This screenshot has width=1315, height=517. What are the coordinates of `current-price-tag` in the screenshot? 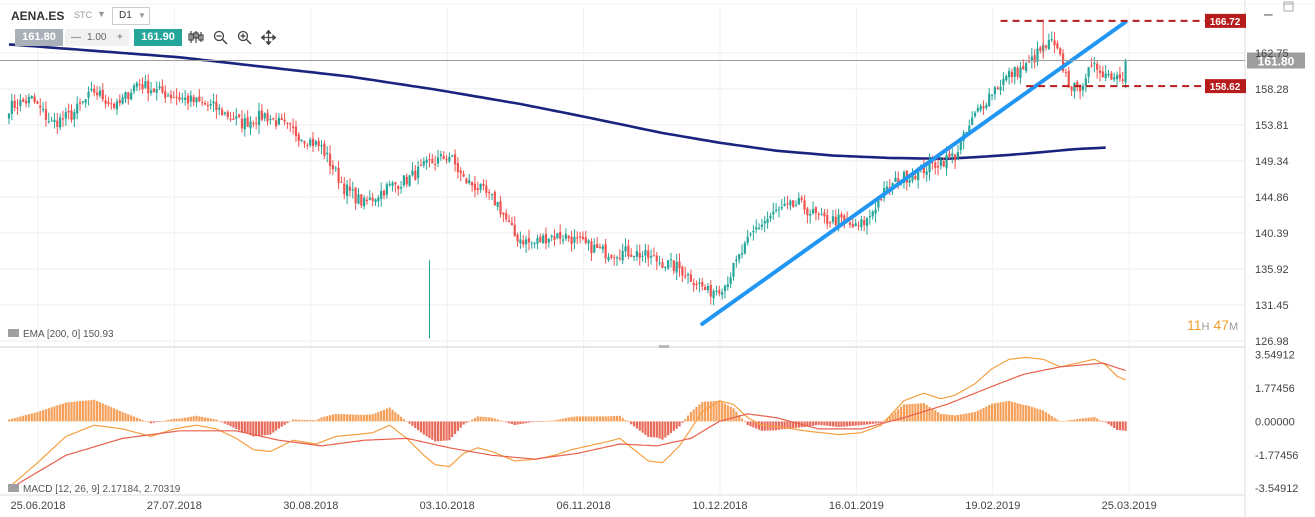 It's located at (1276, 60).